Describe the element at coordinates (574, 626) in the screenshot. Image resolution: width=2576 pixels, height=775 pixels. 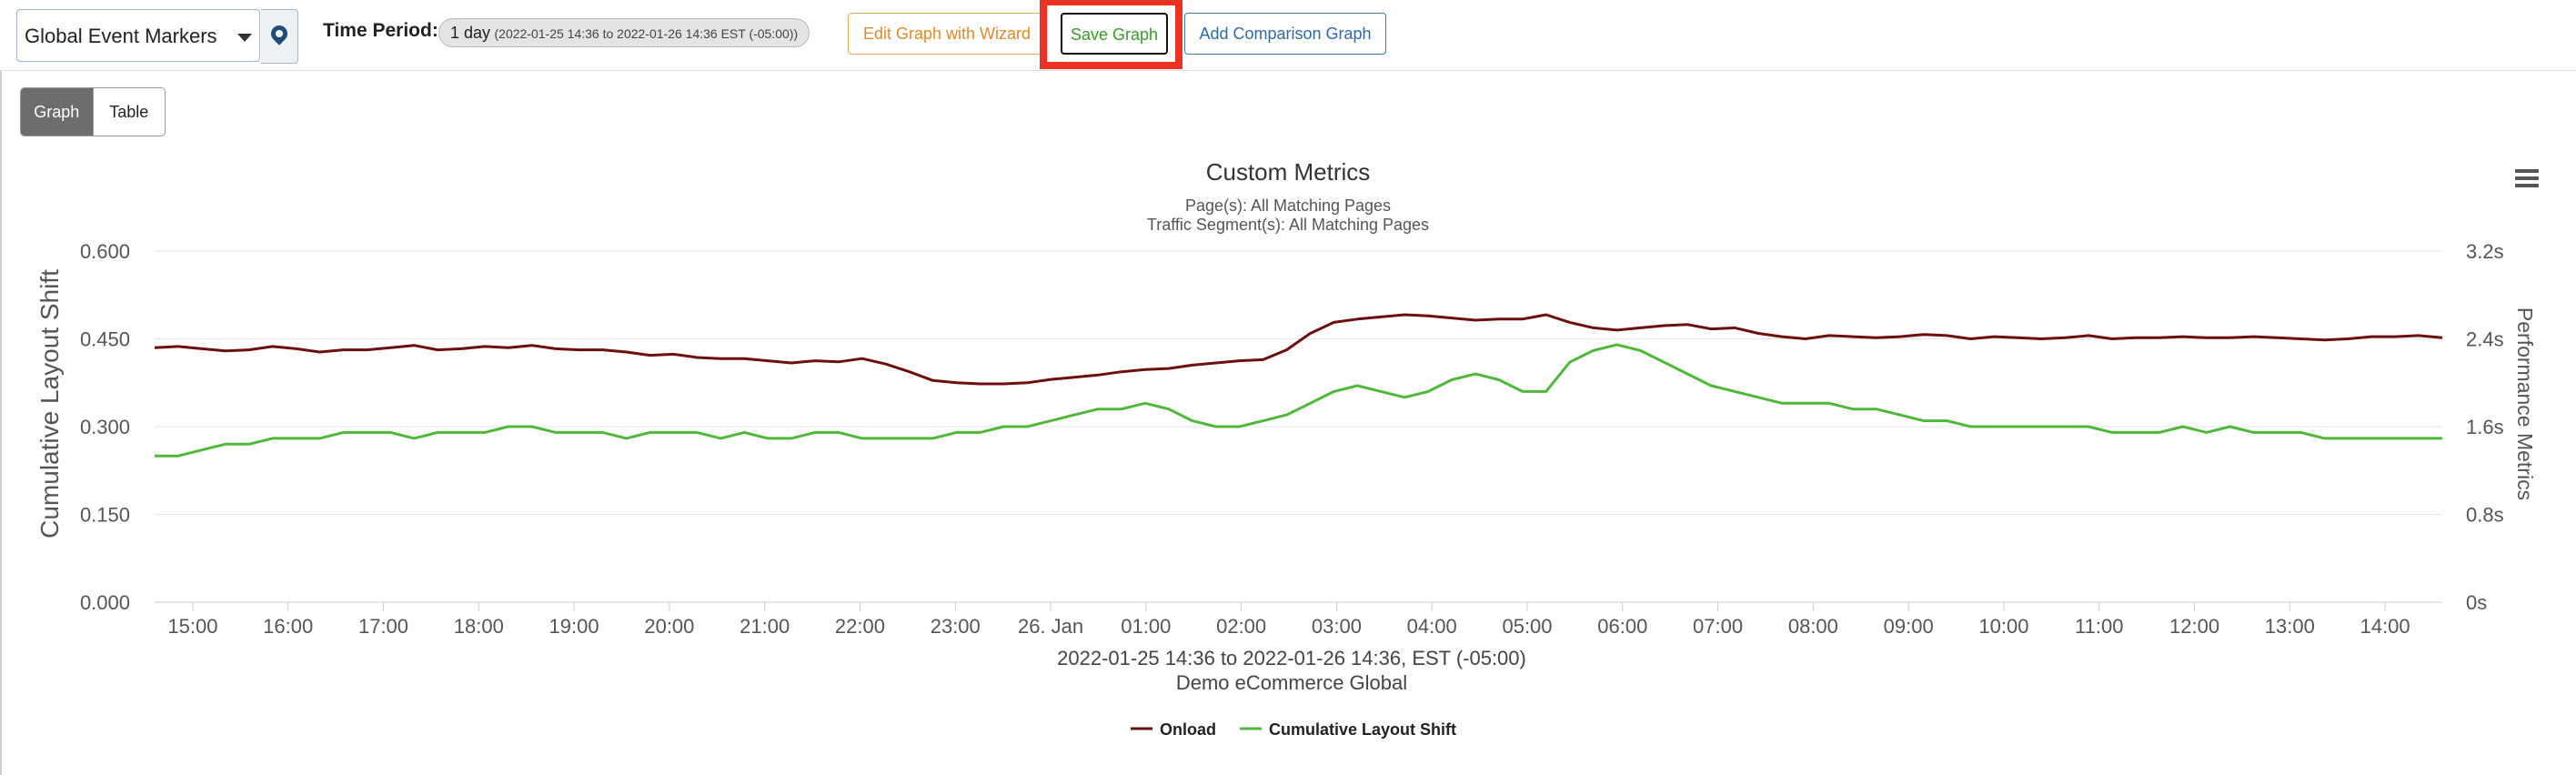
I see `x-tick-label: 19:00` at that location.